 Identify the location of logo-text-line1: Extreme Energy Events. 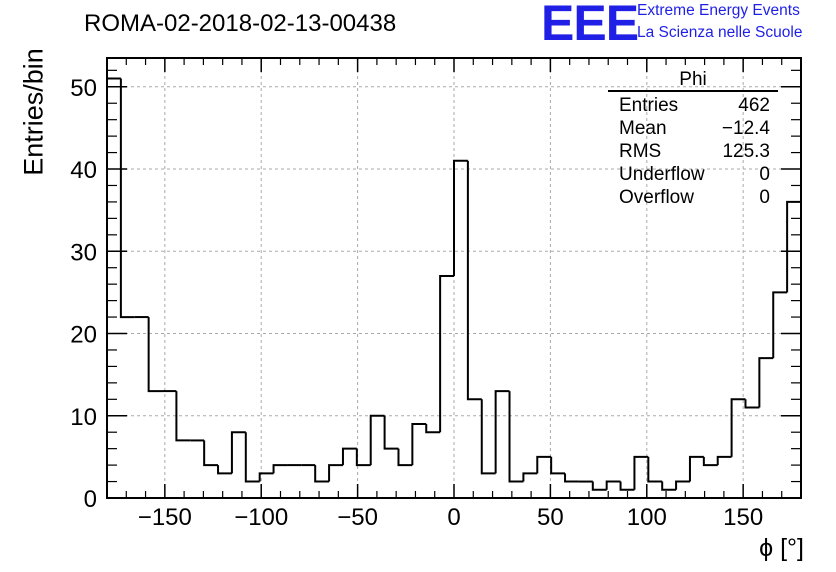
(718, 10).